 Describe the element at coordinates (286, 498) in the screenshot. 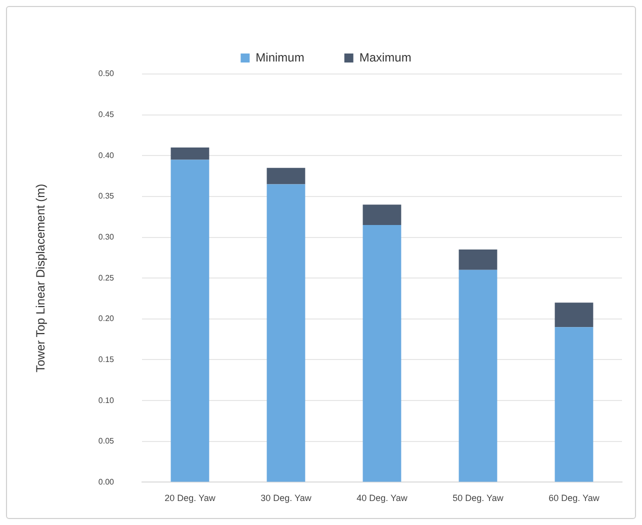

I see `x-tick-label: 30 Deg. Yaw` at that location.